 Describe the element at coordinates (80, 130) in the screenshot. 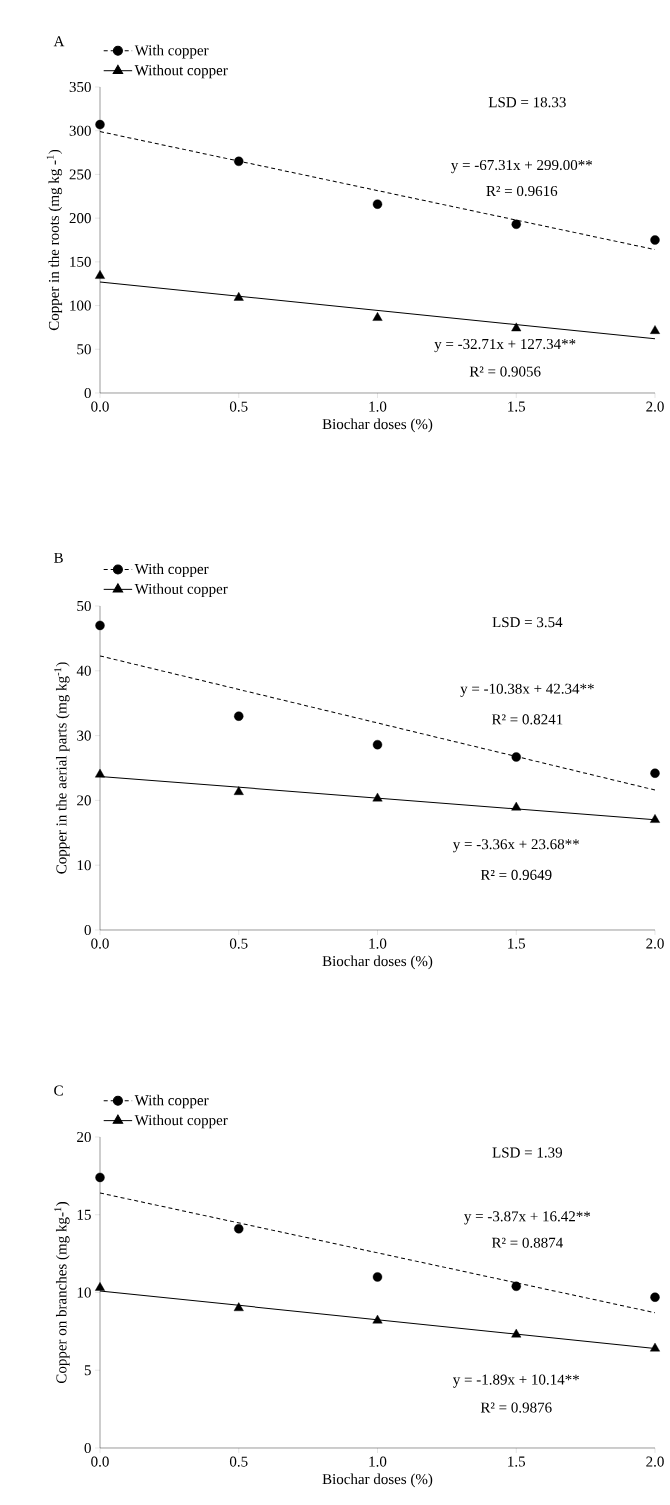

I see `y-tick-label: 300` at that location.